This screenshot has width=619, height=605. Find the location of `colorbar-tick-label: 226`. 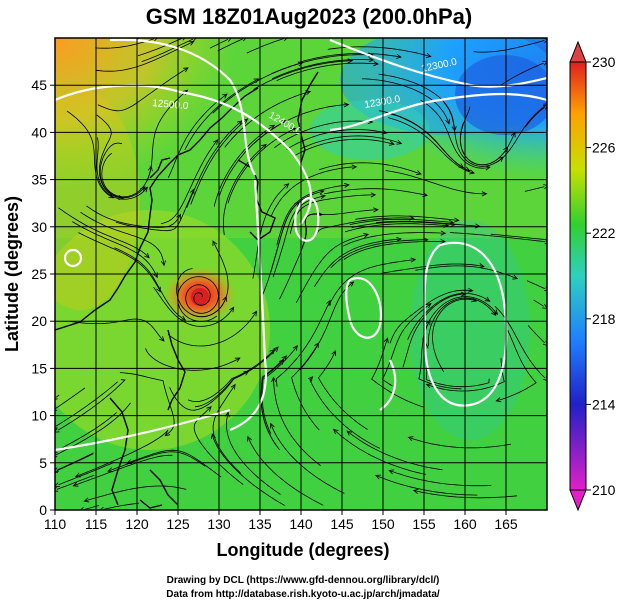

colorbar-tick-label: 226 is located at coordinates (604, 148).